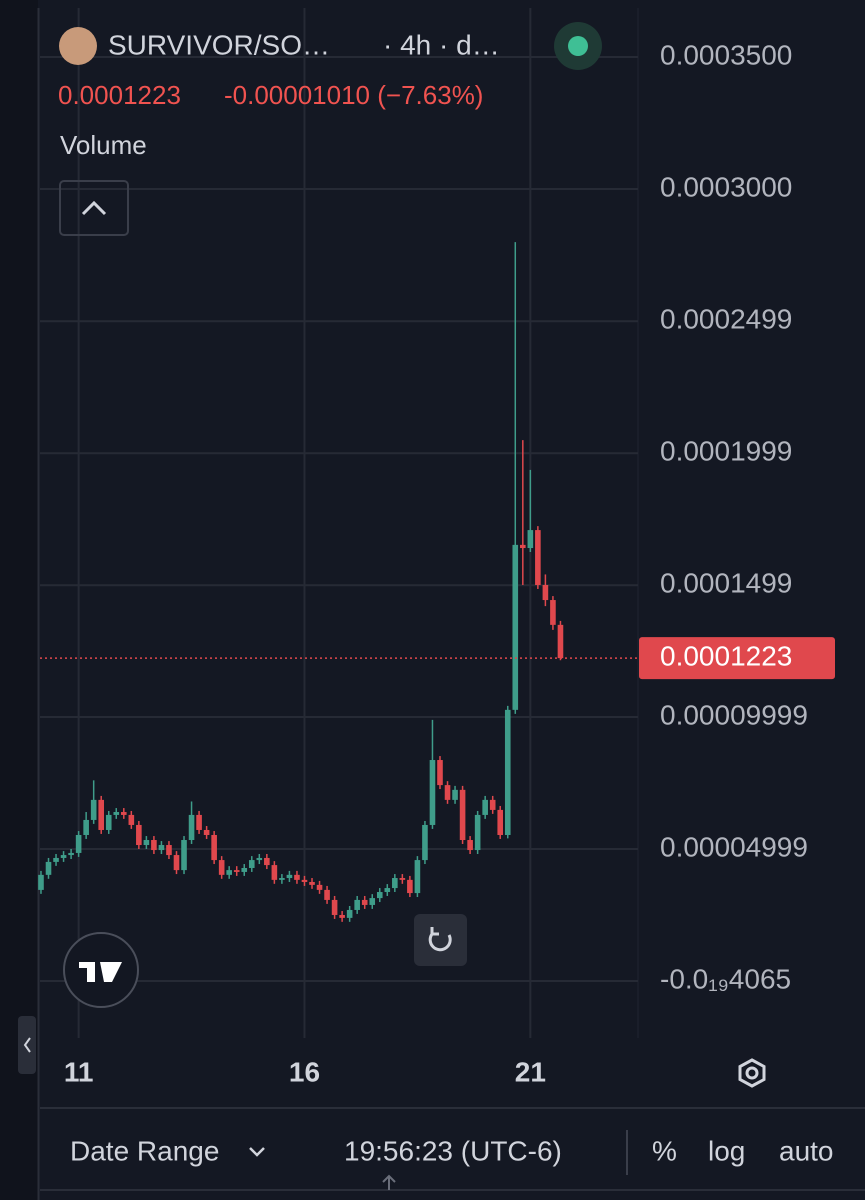 The height and width of the screenshot is (1200, 865). Describe the element at coordinates (725, 978) in the screenshot. I see `y-tick-label: -0.0₁₉4065` at that location.